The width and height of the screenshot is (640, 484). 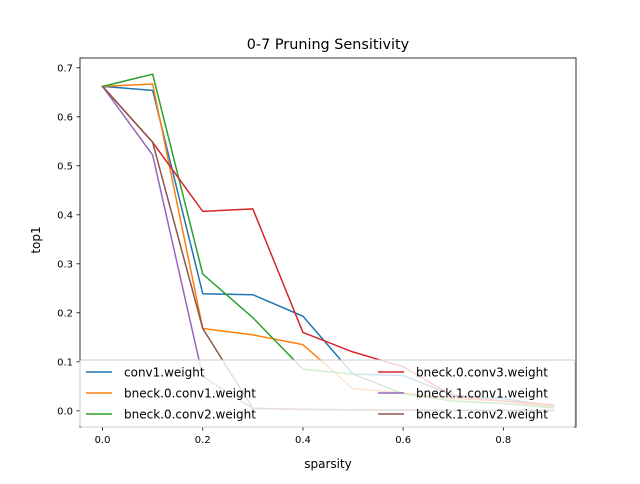 I want to click on legend-label-2: bneck.0.conv2.weight, so click(x=190, y=415).